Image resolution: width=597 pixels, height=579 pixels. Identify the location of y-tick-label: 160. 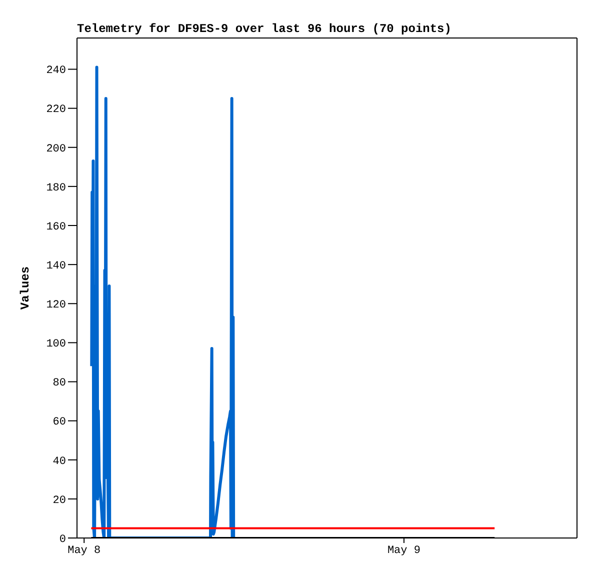
(56, 227).